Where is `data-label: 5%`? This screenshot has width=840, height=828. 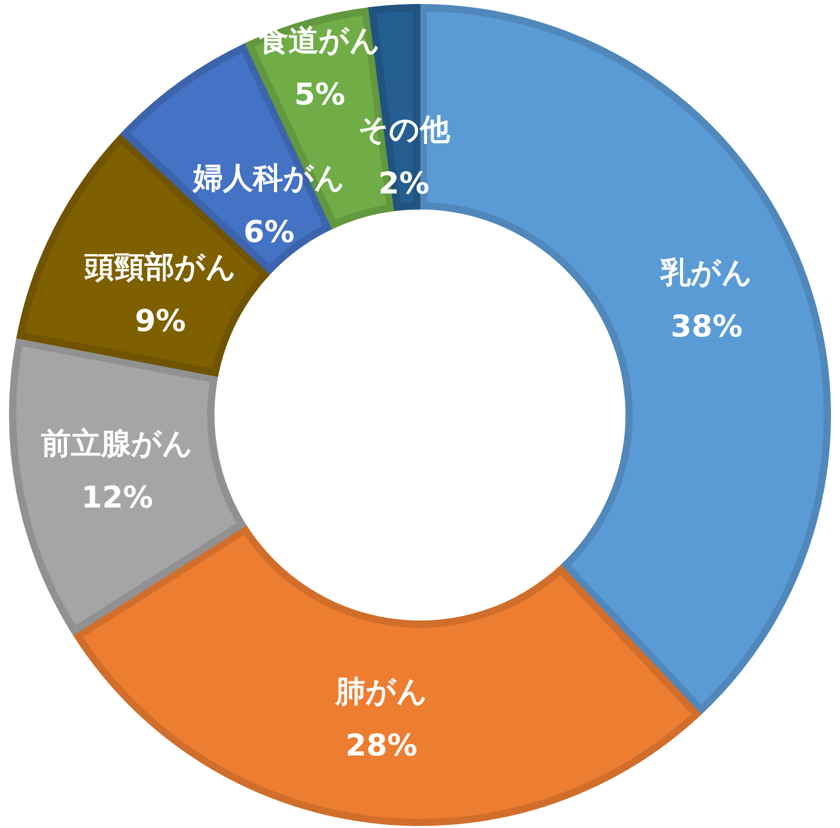
data-label: 5% is located at coordinates (320, 94).